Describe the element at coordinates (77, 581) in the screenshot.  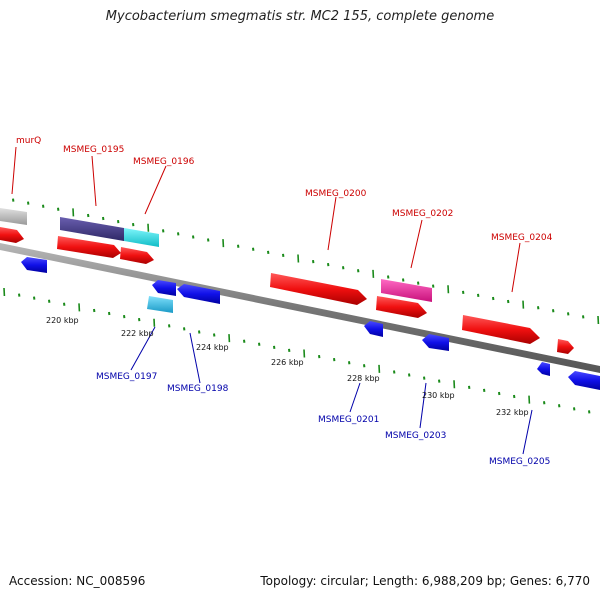
I see `accession-text: Accession: NC_008596` at that location.